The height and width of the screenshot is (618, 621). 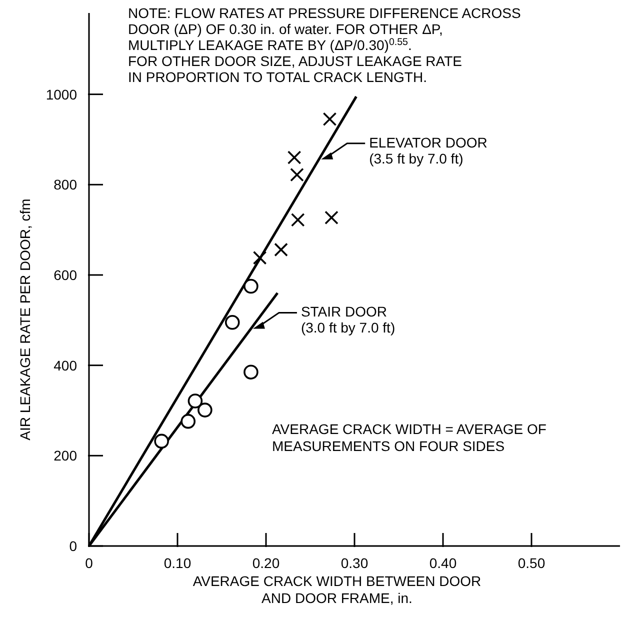 I want to click on annotation: STAIR DOOR (3.0 ft by 7.0 ft), so click(x=348, y=320).